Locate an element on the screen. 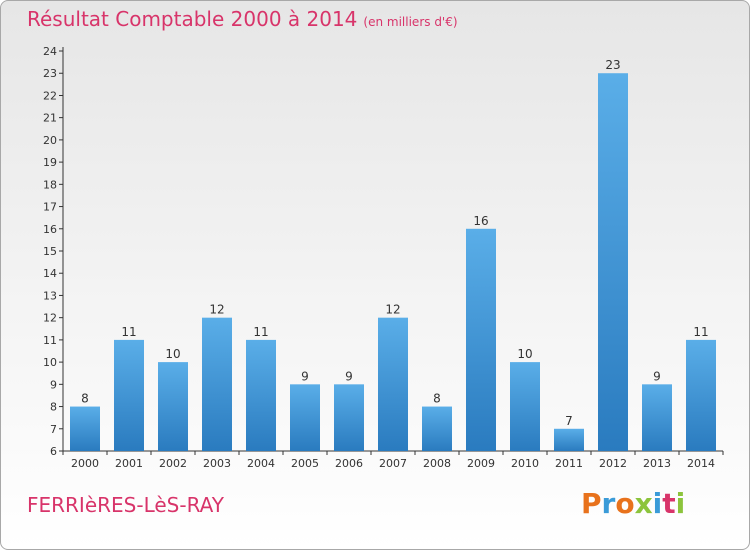  bar-2009 is located at coordinates (481, 339).